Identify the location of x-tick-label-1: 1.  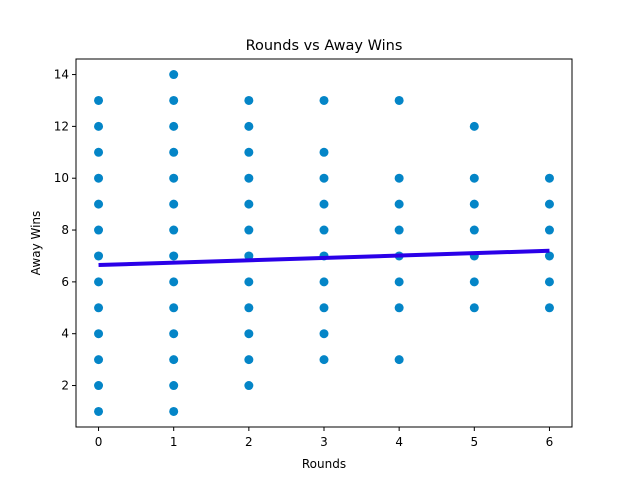
(174, 442).